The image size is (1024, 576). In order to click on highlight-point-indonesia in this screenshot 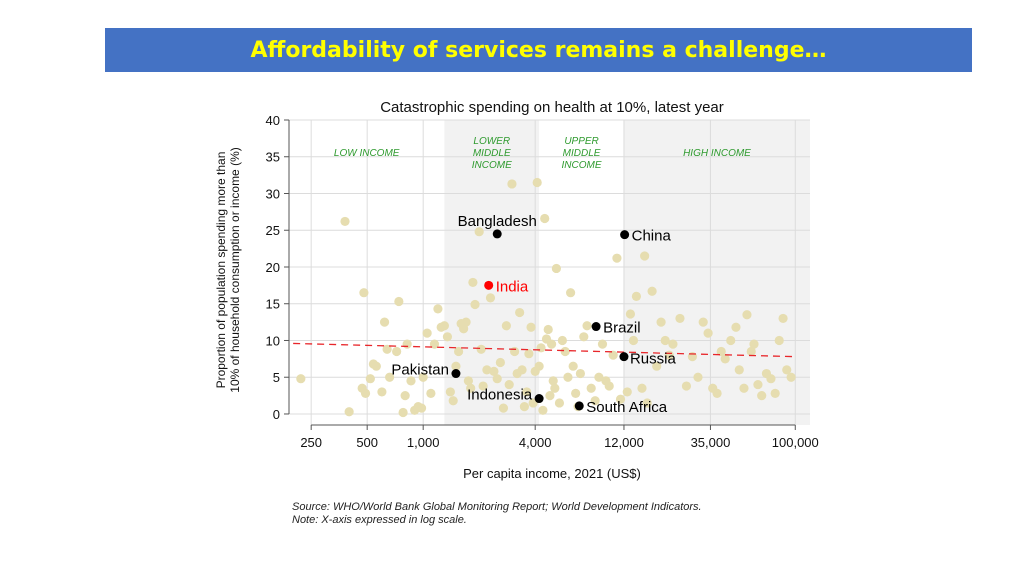, I will do `click(539, 399)`.